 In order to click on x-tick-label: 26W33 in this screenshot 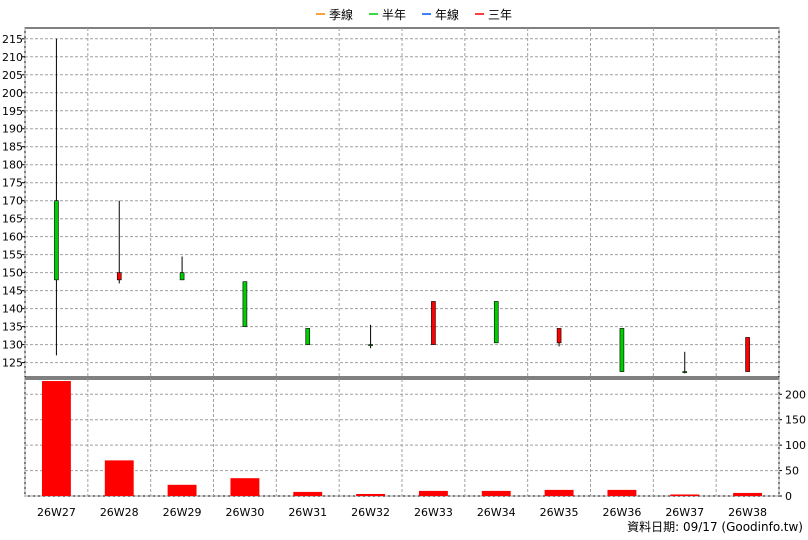, I will do `click(433, 512)`.